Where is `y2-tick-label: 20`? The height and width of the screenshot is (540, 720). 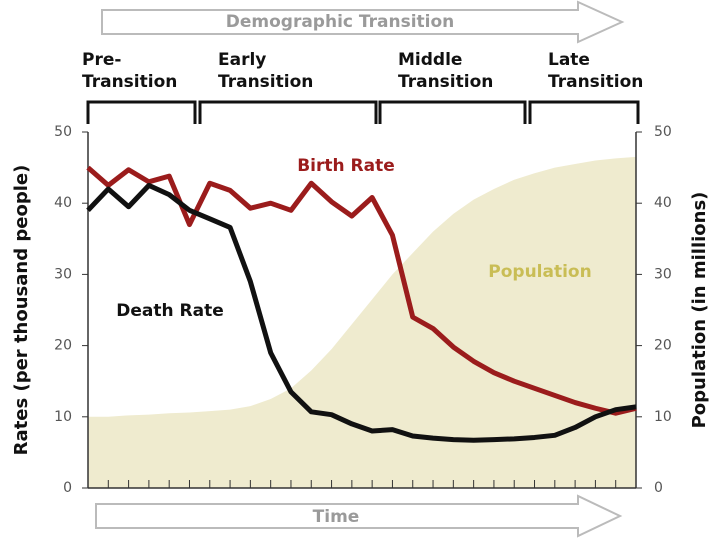 y2-tick-label: 20 is located at coordinates (663, 346).